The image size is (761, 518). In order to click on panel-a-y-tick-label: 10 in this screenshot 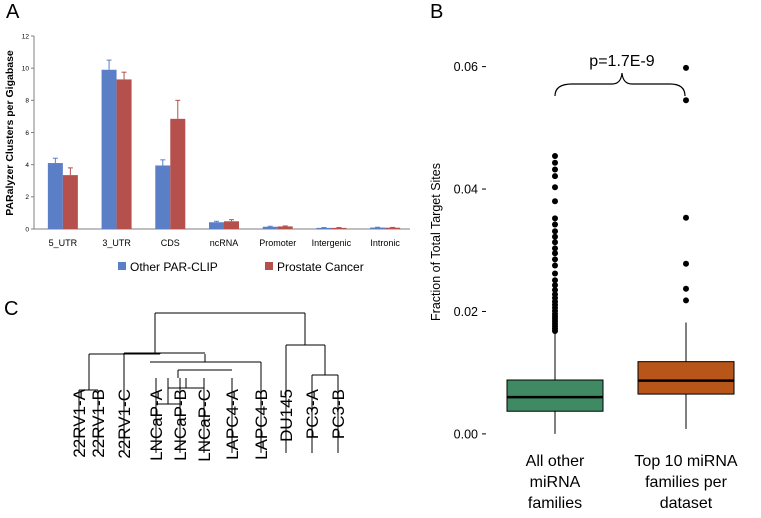, I will do `click(26, 68)`.